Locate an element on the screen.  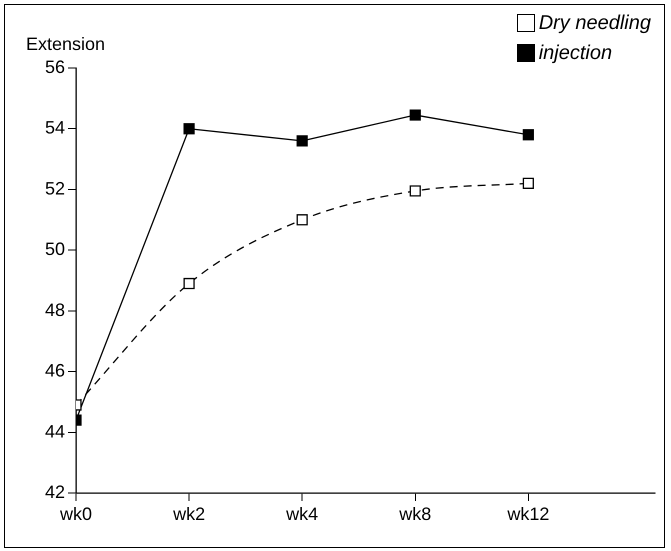
legend-label: Dry needling is located at coordinates (594, 23).